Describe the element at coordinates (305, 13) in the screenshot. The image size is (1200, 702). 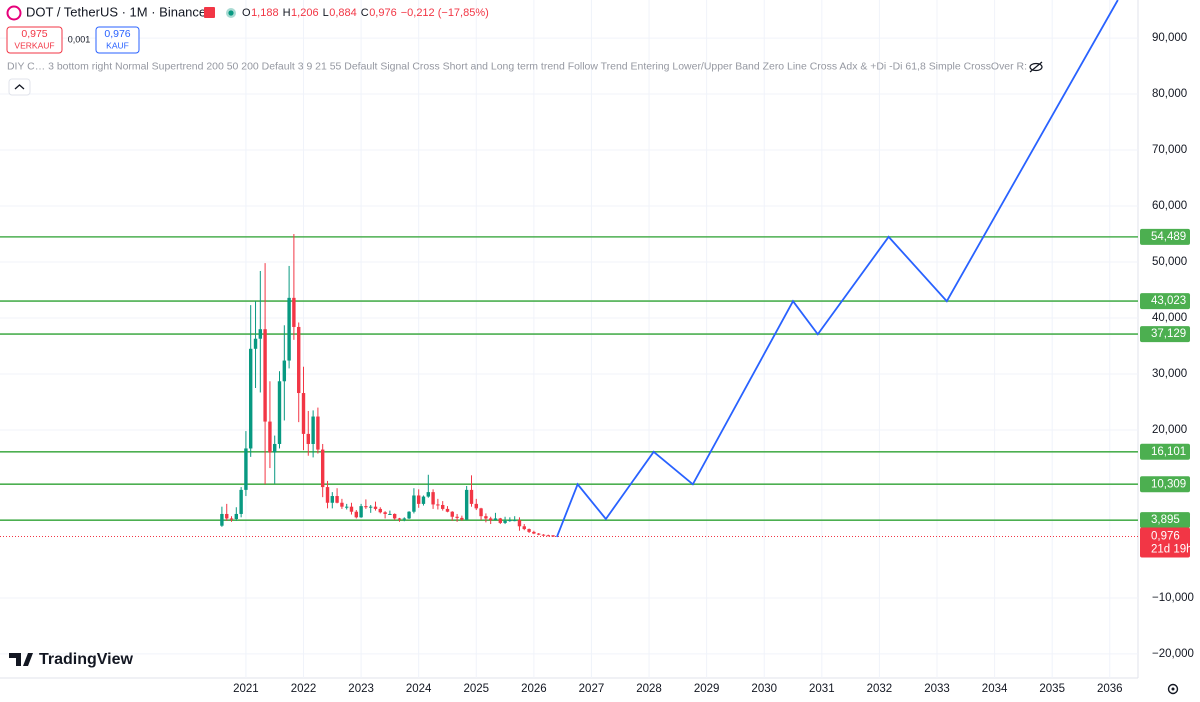
I see `quote-value: 1,206` at that location.